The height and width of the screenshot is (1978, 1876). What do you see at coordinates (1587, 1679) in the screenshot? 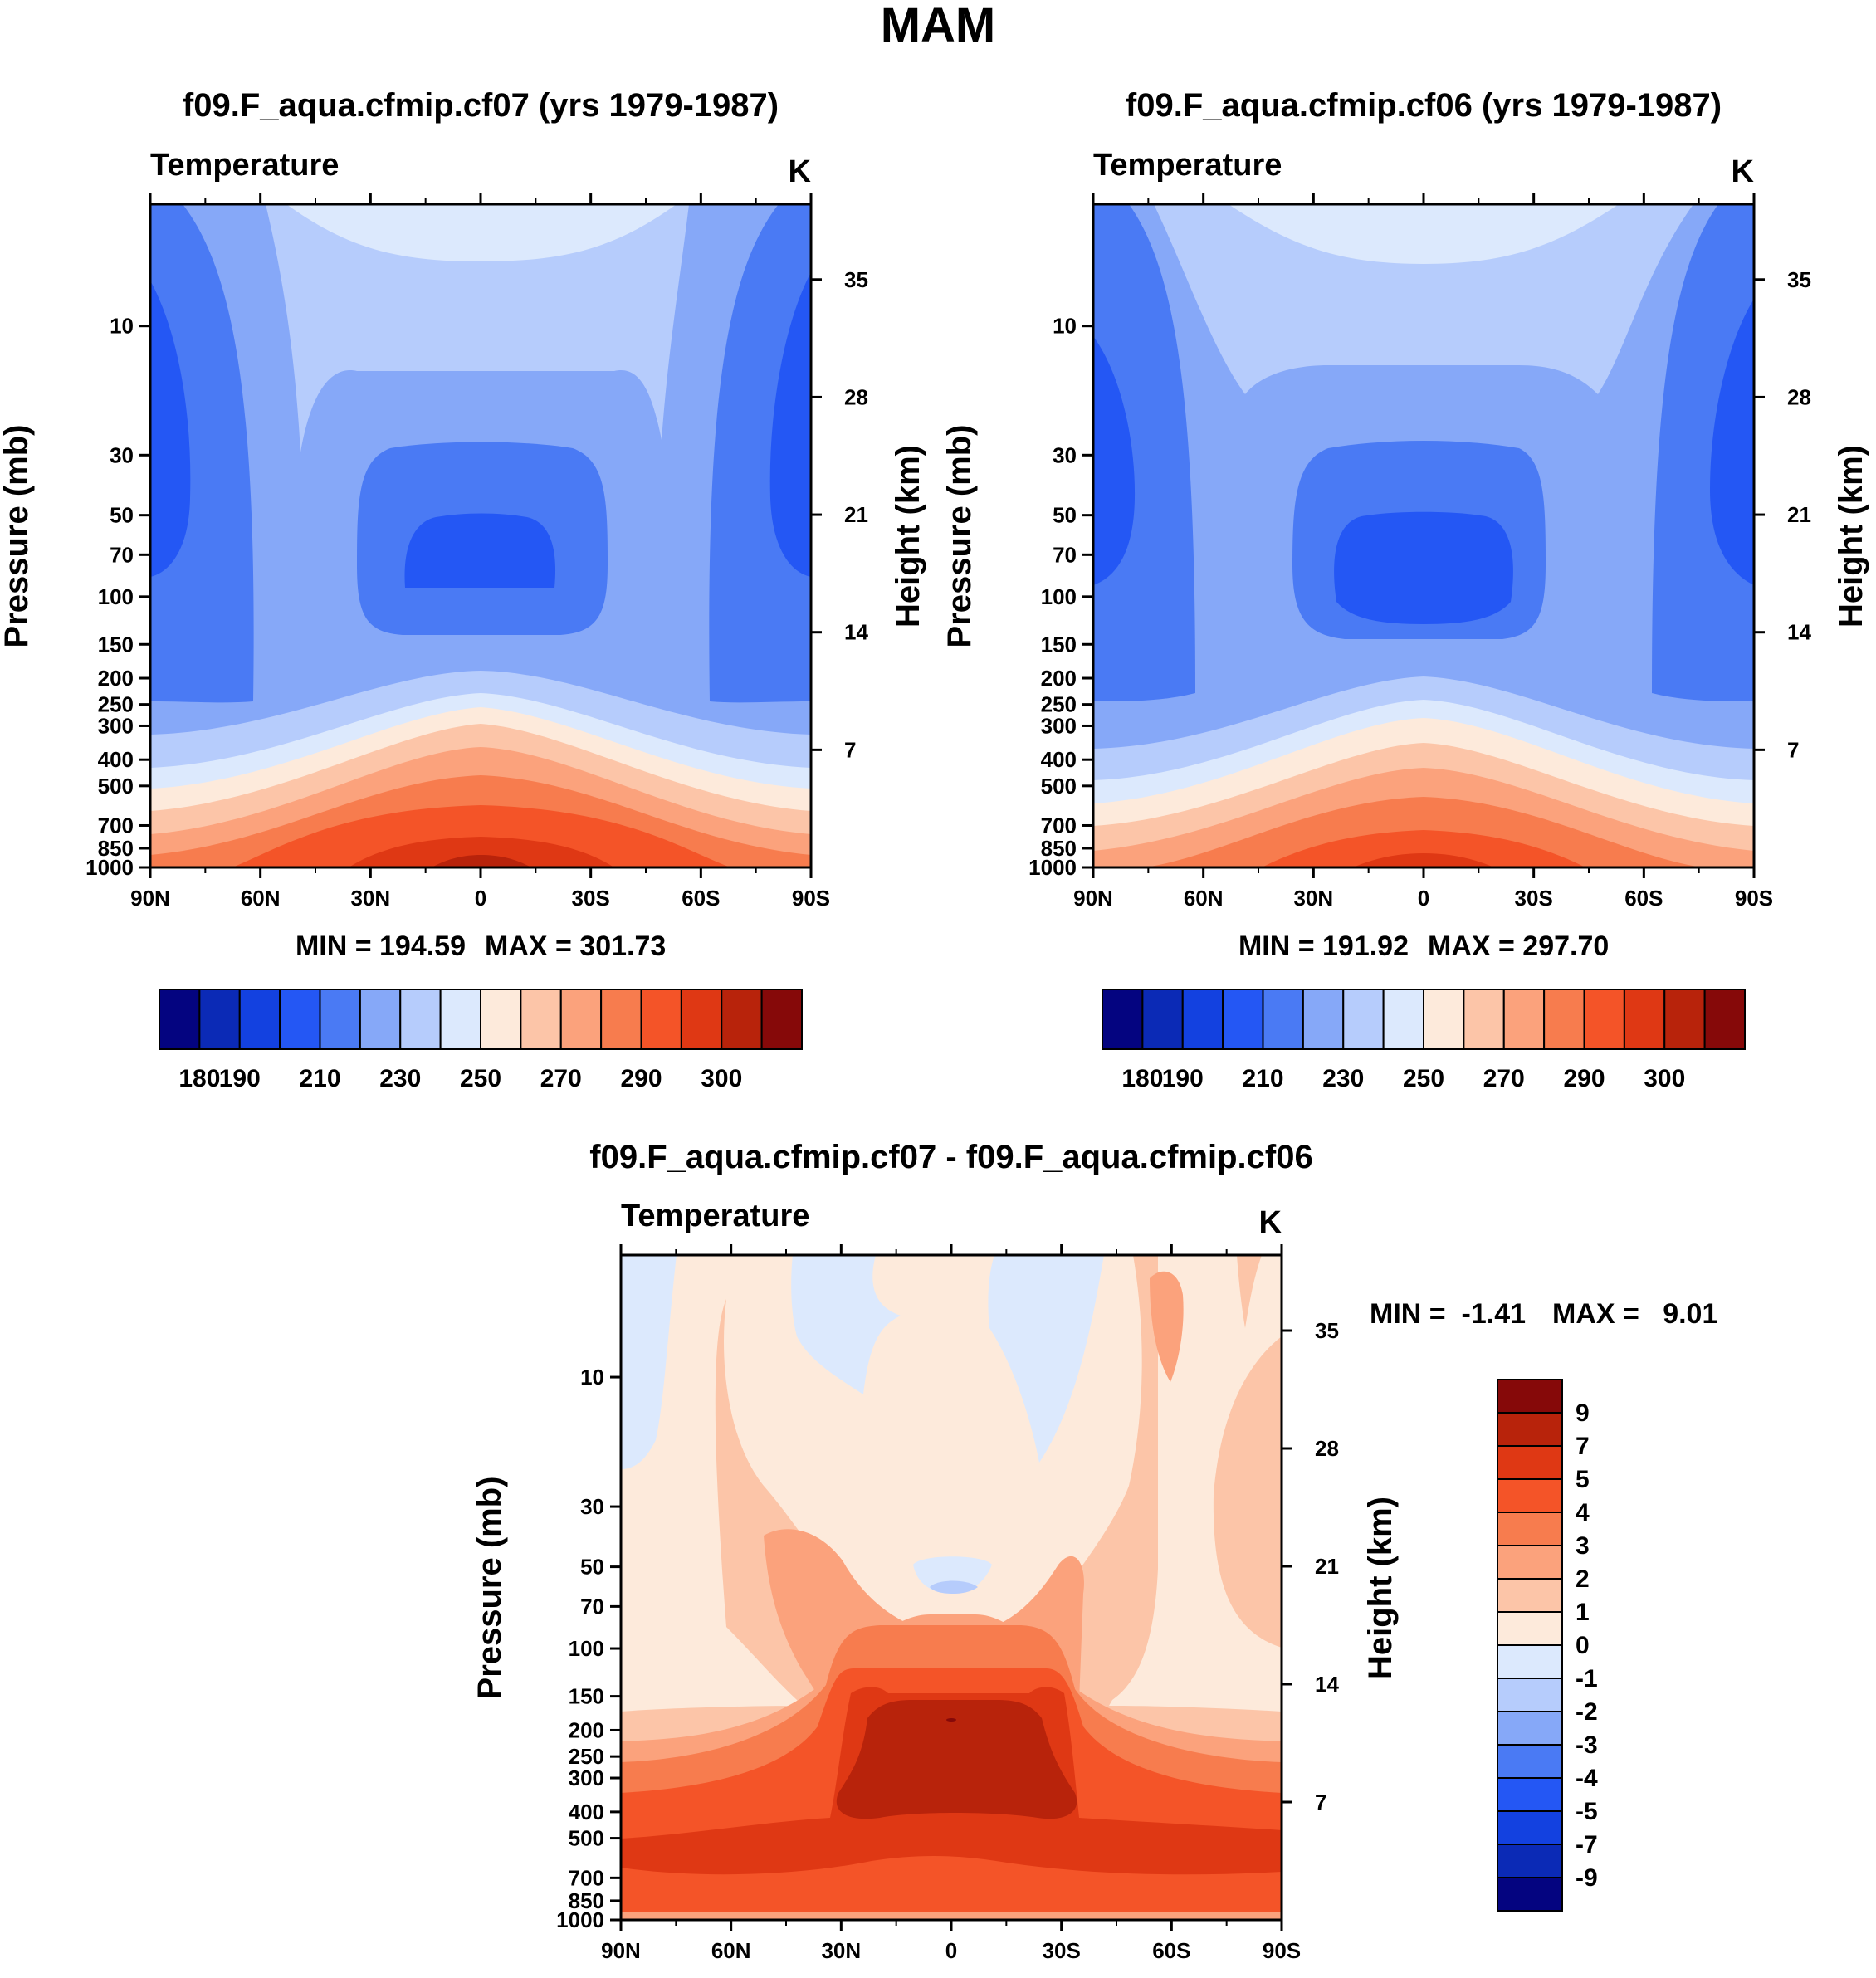
I see `colorbar-label: -1` at bounding box center [1587, 1679].